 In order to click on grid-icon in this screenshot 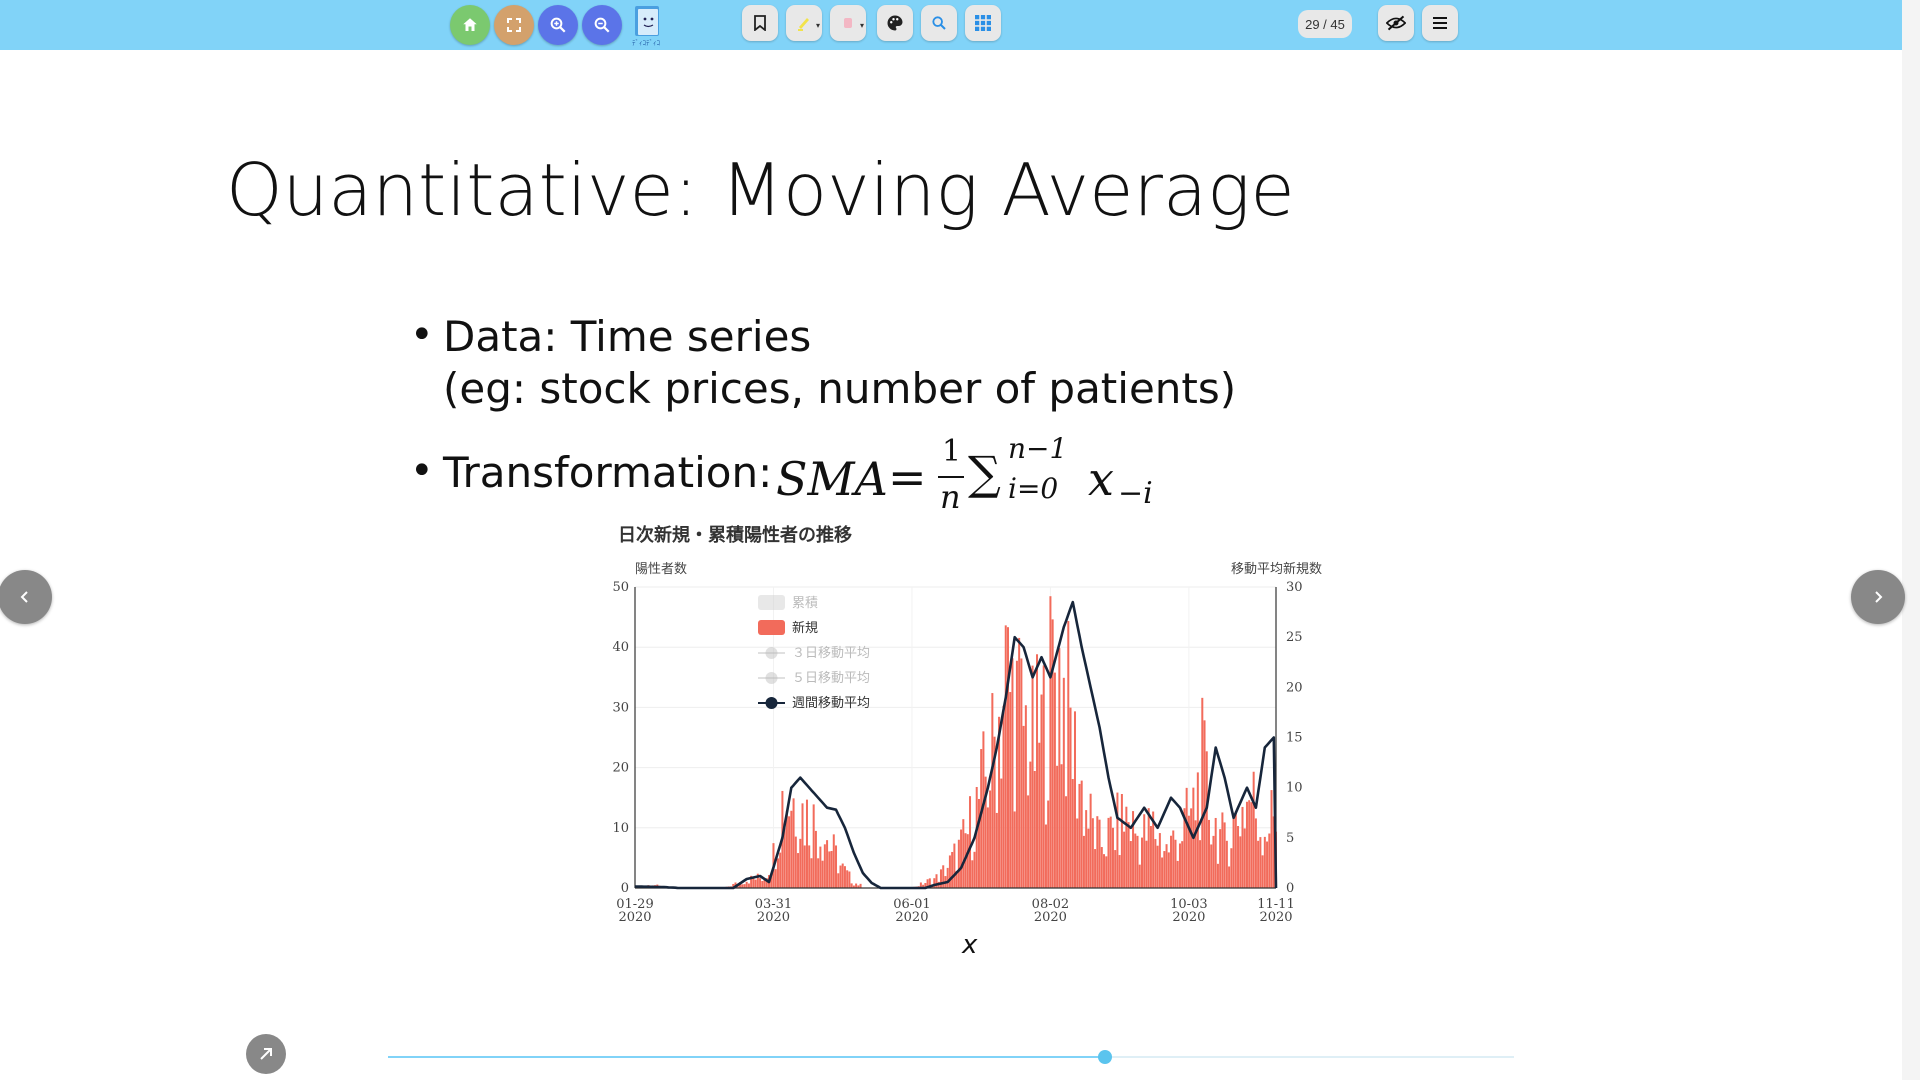, I will do `click(983, 23)`.